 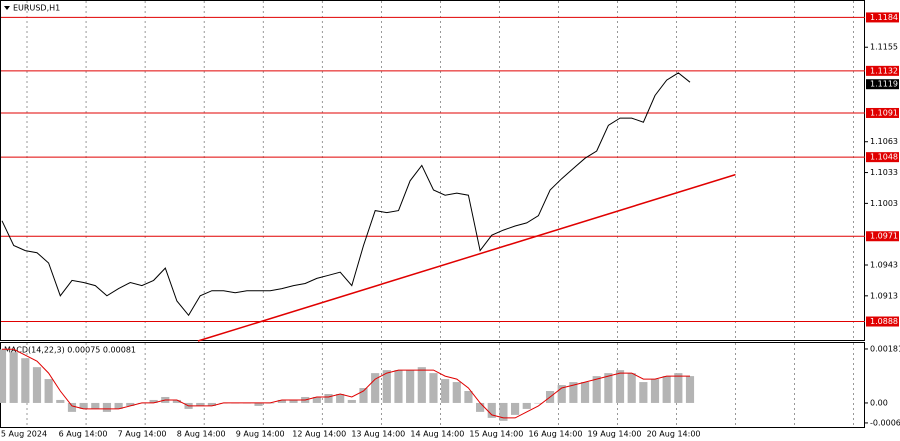 I want to click on macd-title: MACD(14,22,3) 0.00075 0.00081, so click(x=70, y=350).